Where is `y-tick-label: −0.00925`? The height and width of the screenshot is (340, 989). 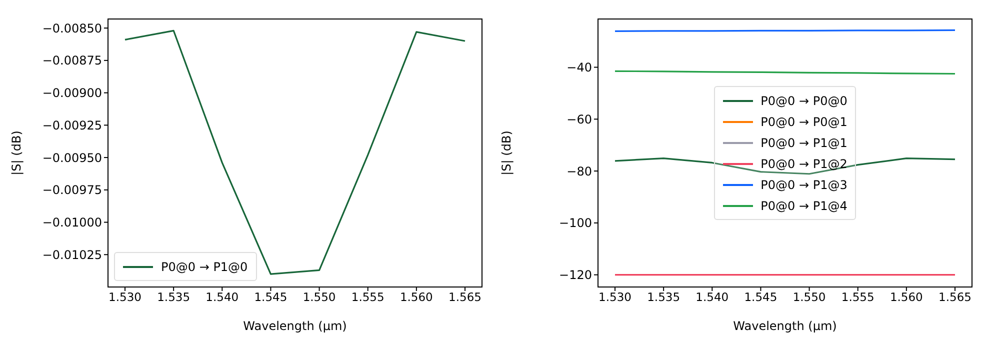 y-tick-label: −0.00925 is located at coordinates (72, 125).